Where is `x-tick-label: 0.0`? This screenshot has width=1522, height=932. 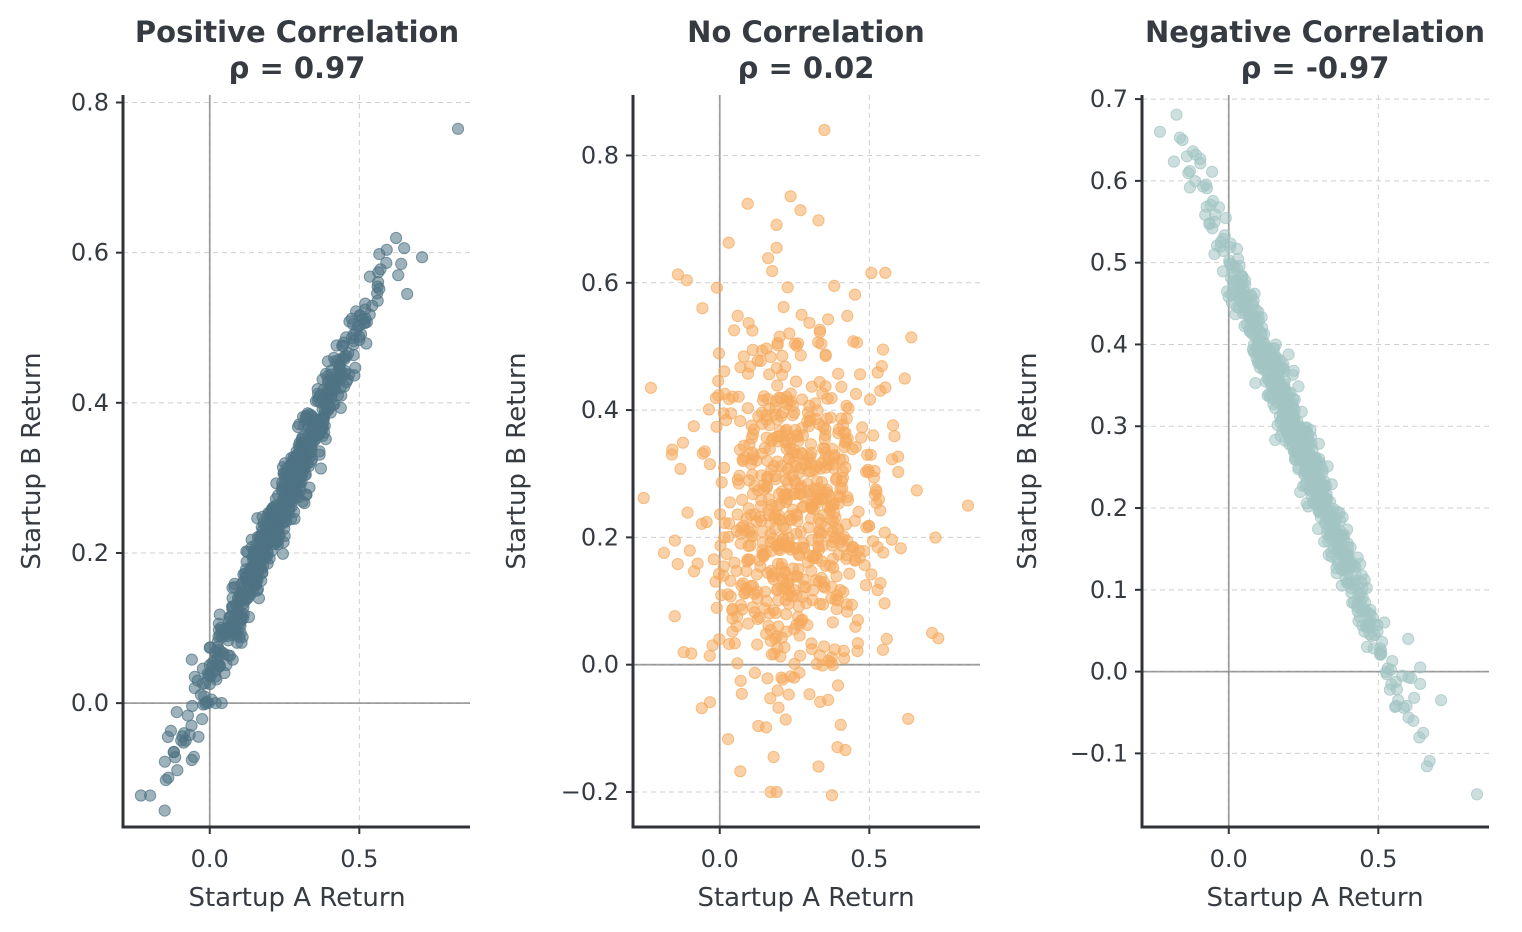
x-tick-label: 0.0 is located at coordinates (720, 859).